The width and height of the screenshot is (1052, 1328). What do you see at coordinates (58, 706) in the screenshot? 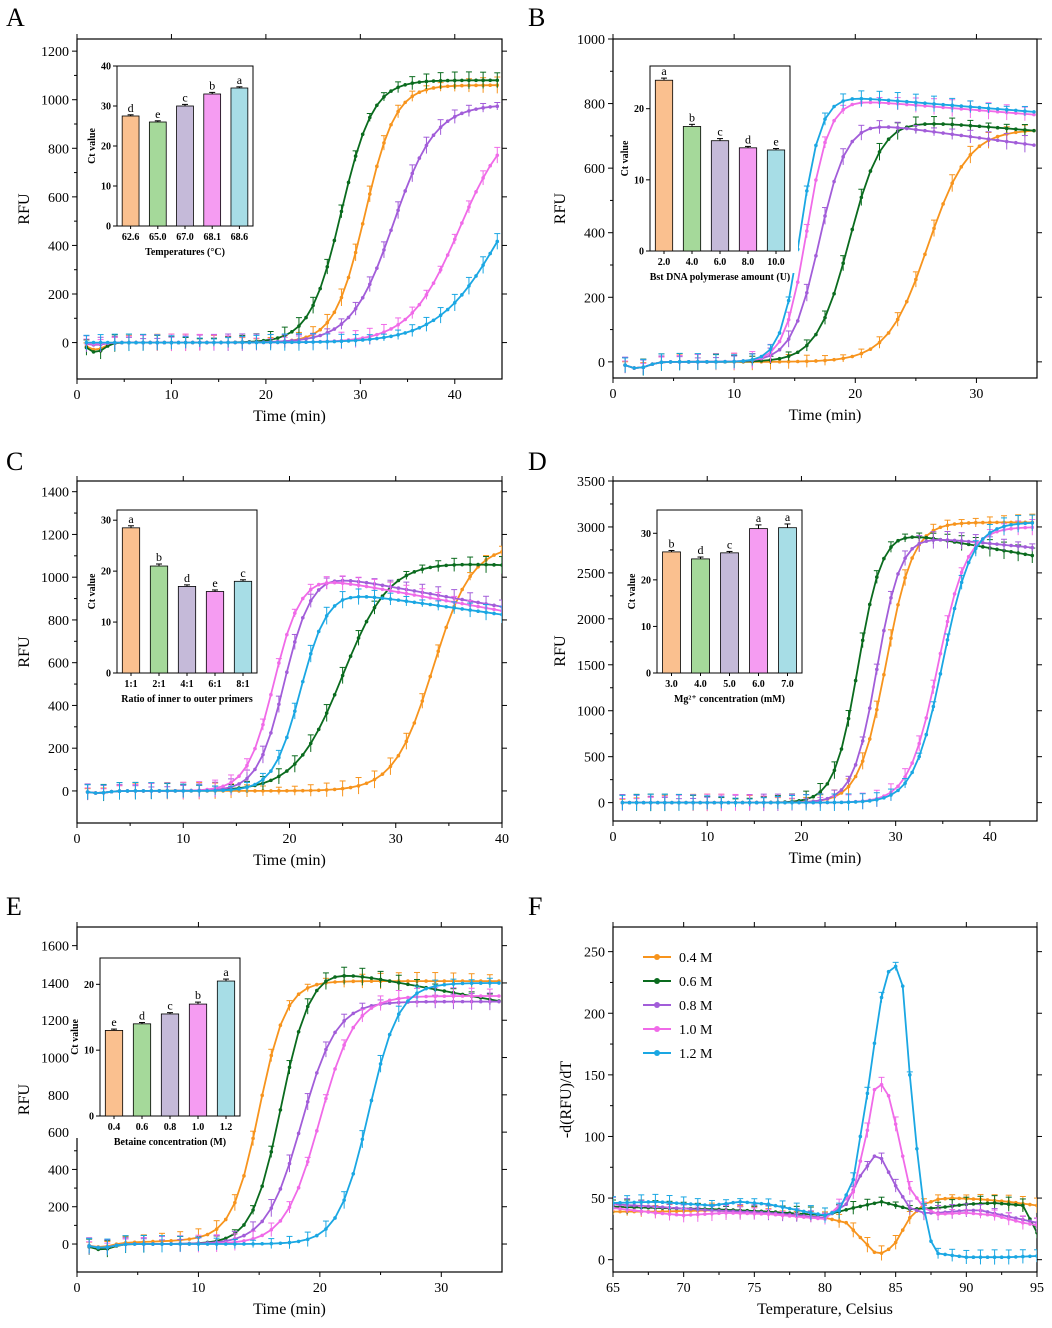
I see `y-tick-label: 400` at bounding box center [58, 706].